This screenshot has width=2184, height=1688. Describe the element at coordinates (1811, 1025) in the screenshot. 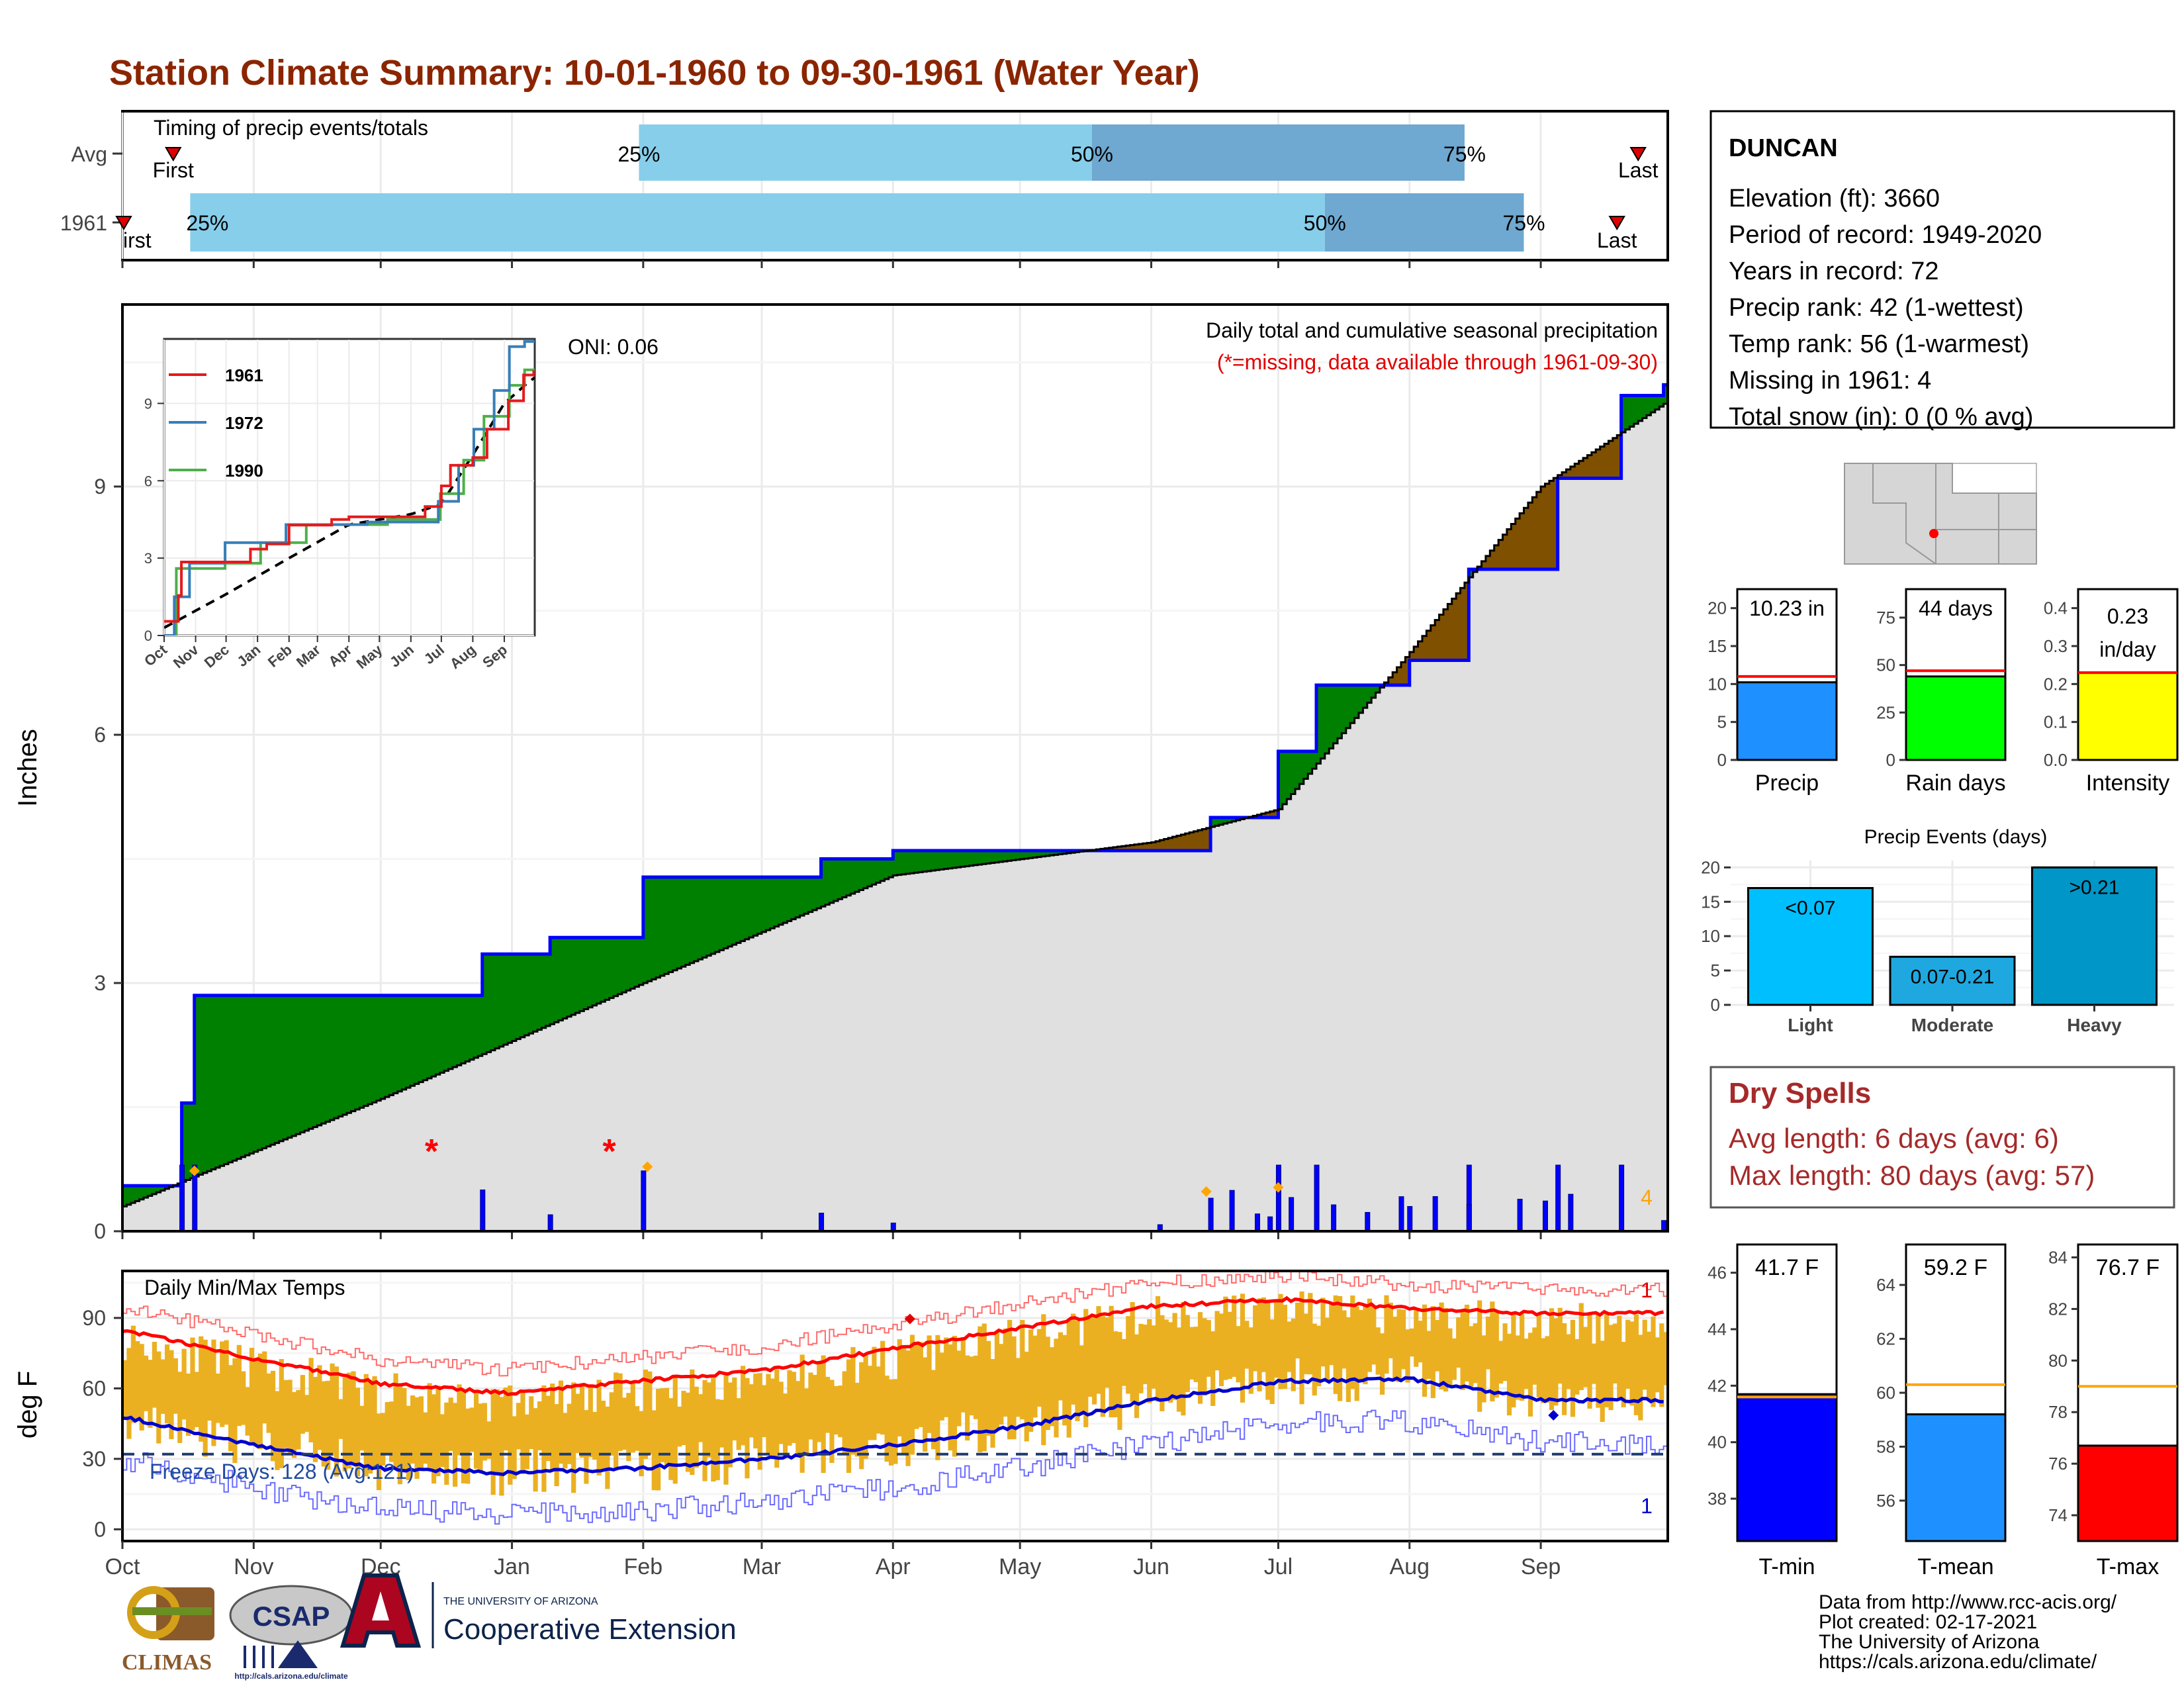

I see `event-category-label: Light` at that location.